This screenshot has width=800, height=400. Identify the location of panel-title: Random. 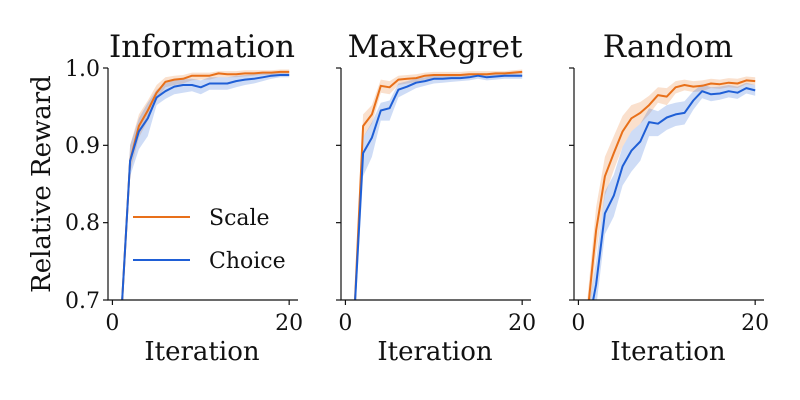
(668, 47).